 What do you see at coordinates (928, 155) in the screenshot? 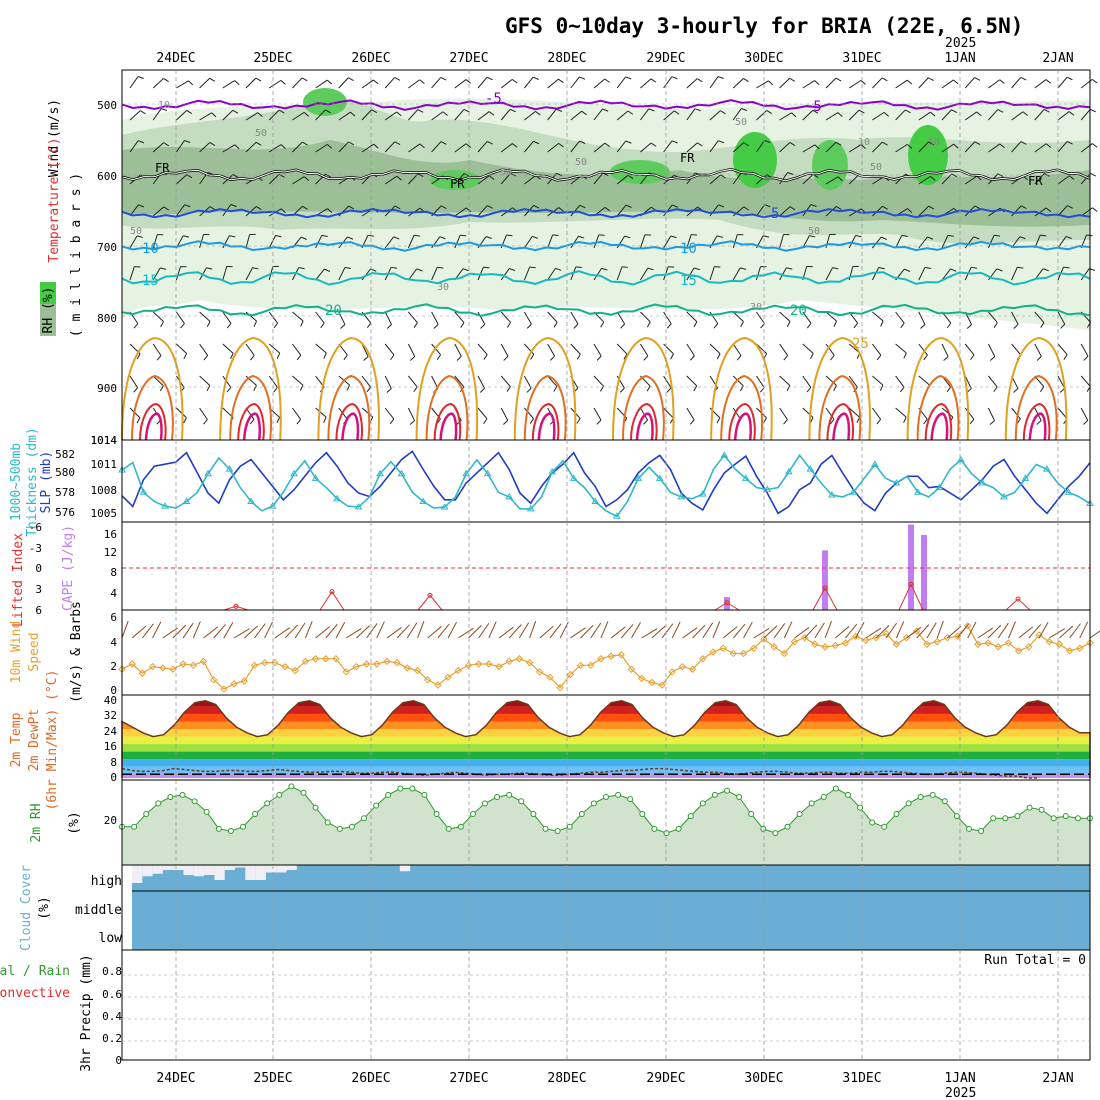
I see `rh-green-patch` at bounding box center [928, 155].